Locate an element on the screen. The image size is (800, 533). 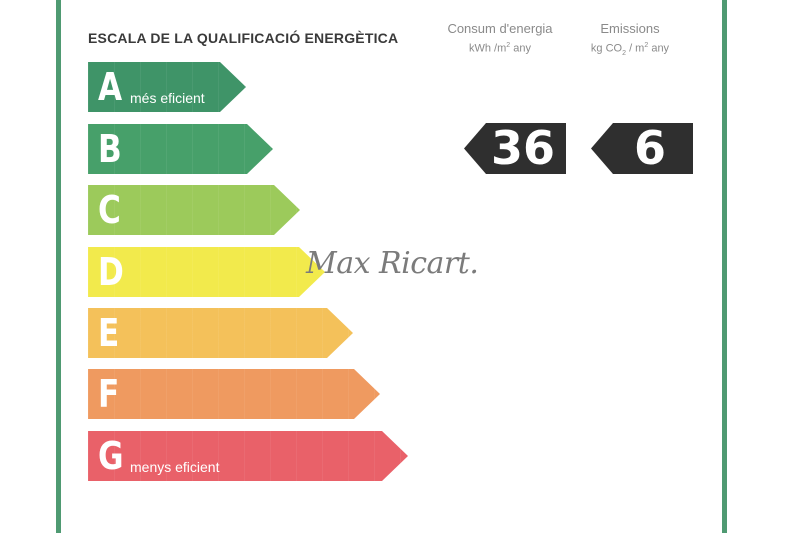
emissions-unit: kg CO2 / m2 any is located at coordinates (630, 49).